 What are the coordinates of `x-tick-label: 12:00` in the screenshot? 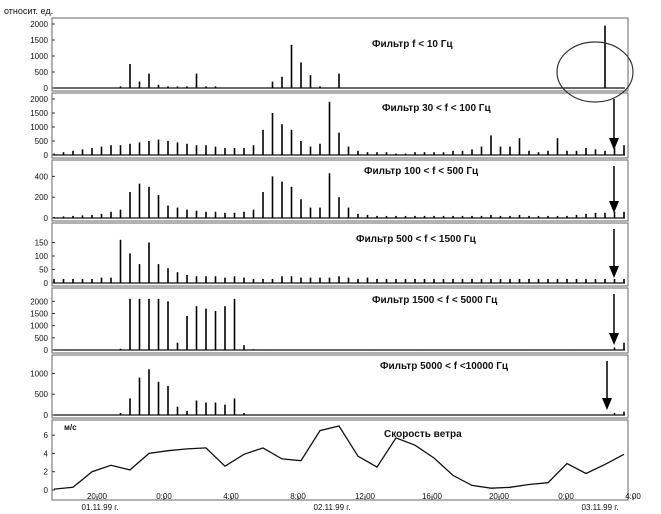 It's located at (365, 496).